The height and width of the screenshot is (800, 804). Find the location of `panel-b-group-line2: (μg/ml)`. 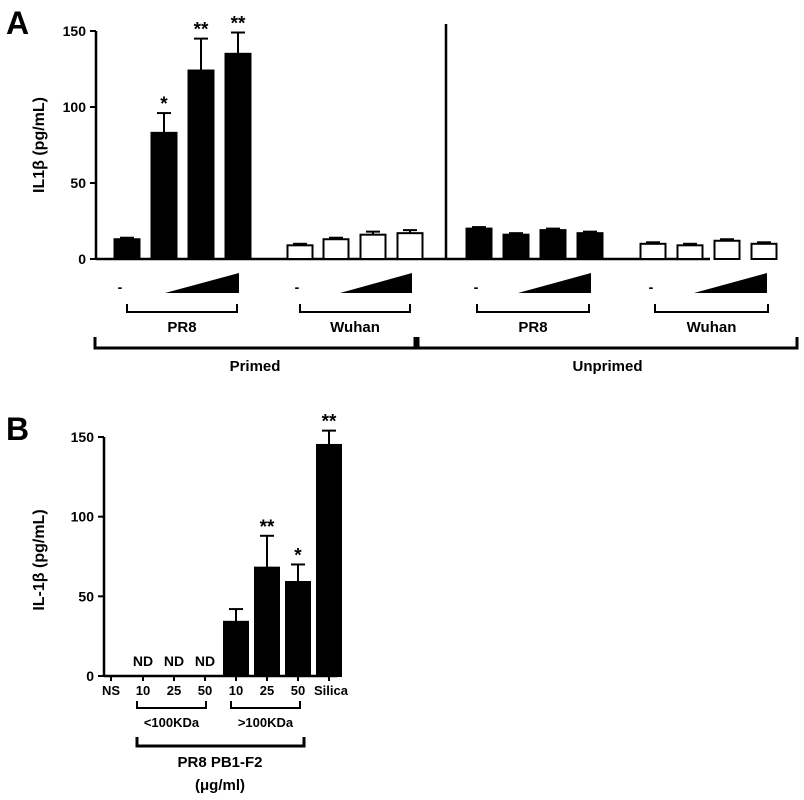

panel-b-group-line2: (μg/ml) is located at coordinates (220, 785).